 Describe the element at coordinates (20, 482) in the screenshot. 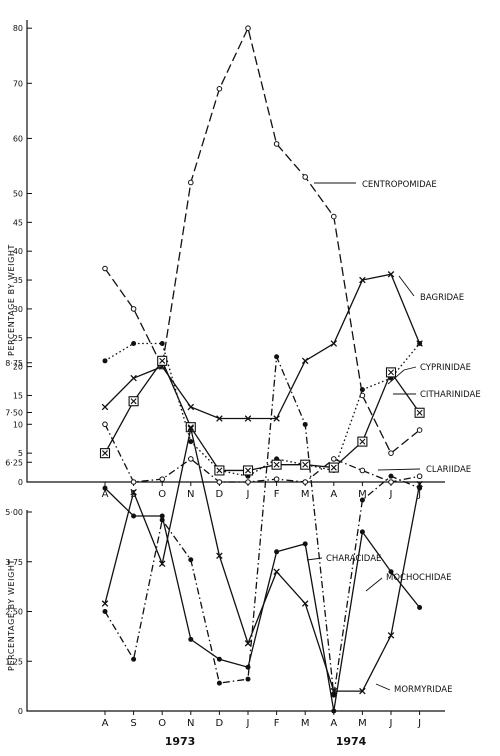

I see `p1-ytick-label: 0` at that location.